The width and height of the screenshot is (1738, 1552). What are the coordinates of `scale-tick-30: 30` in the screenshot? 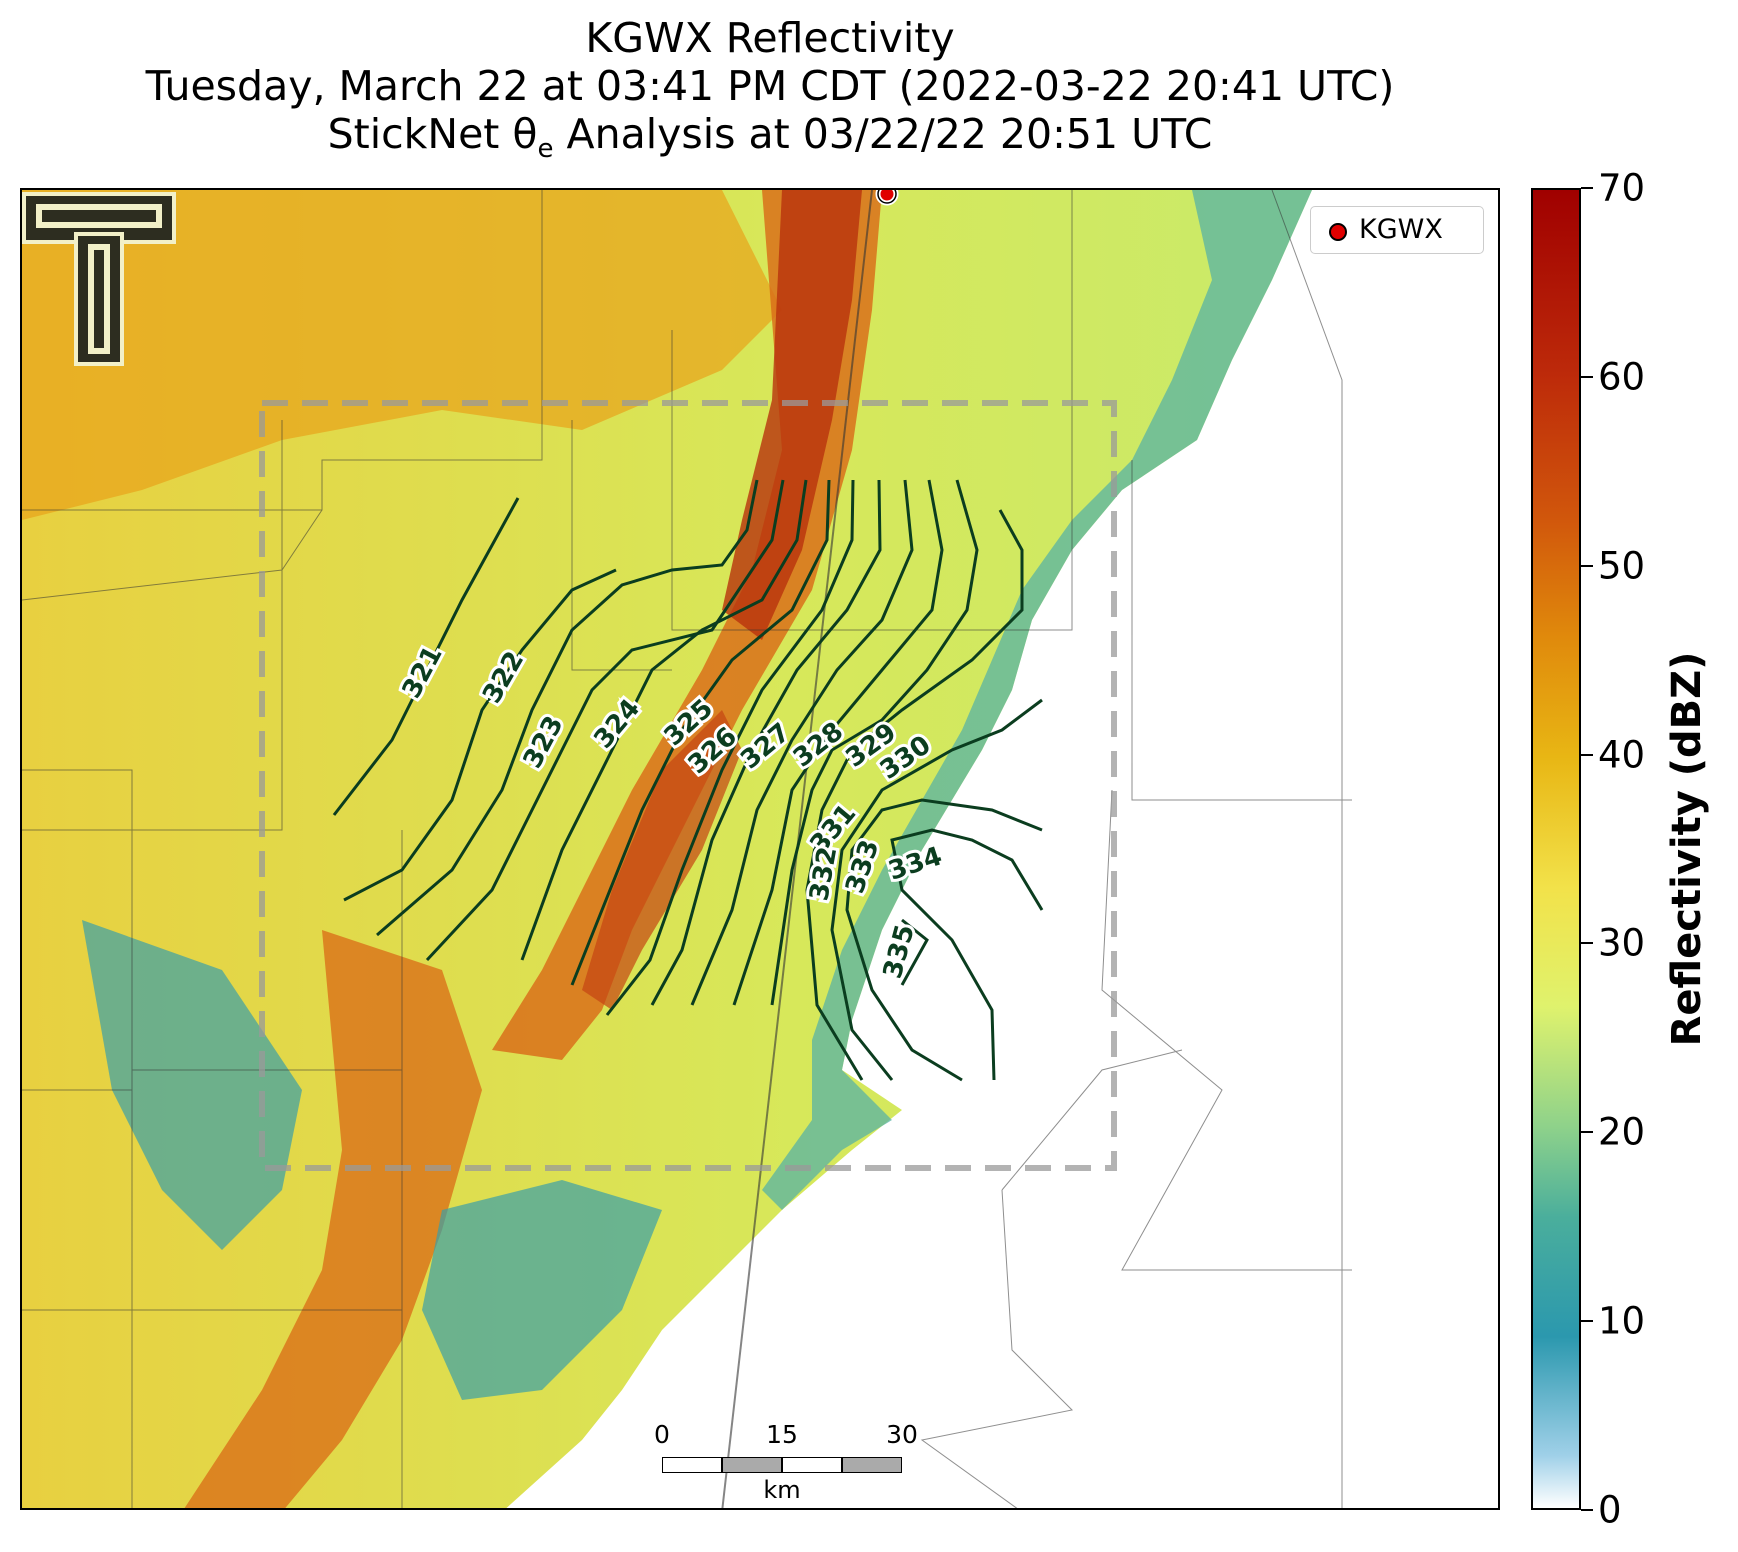 It's located at (902, 1434).